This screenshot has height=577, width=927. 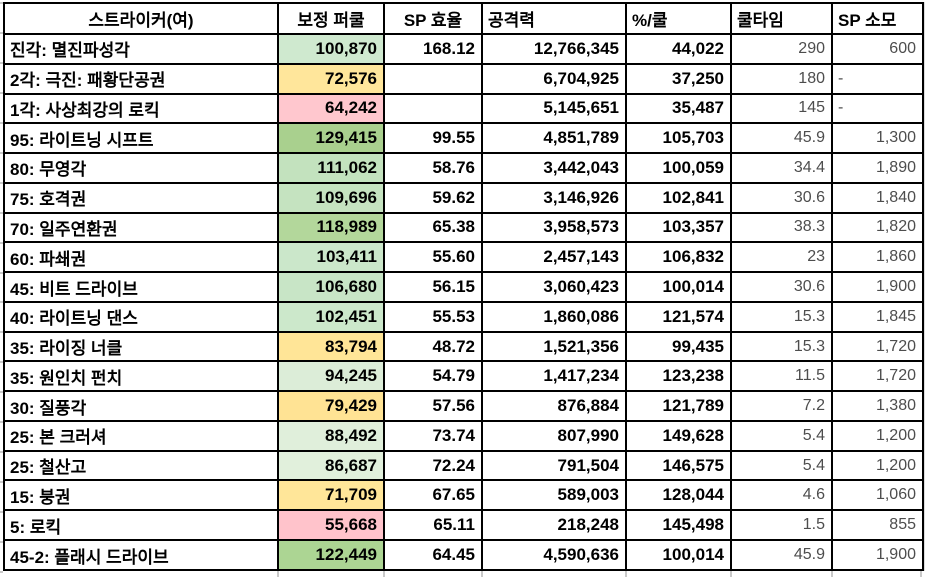 I want to click on sp-cost-cell: 1,300, so click(x=877, y=138).